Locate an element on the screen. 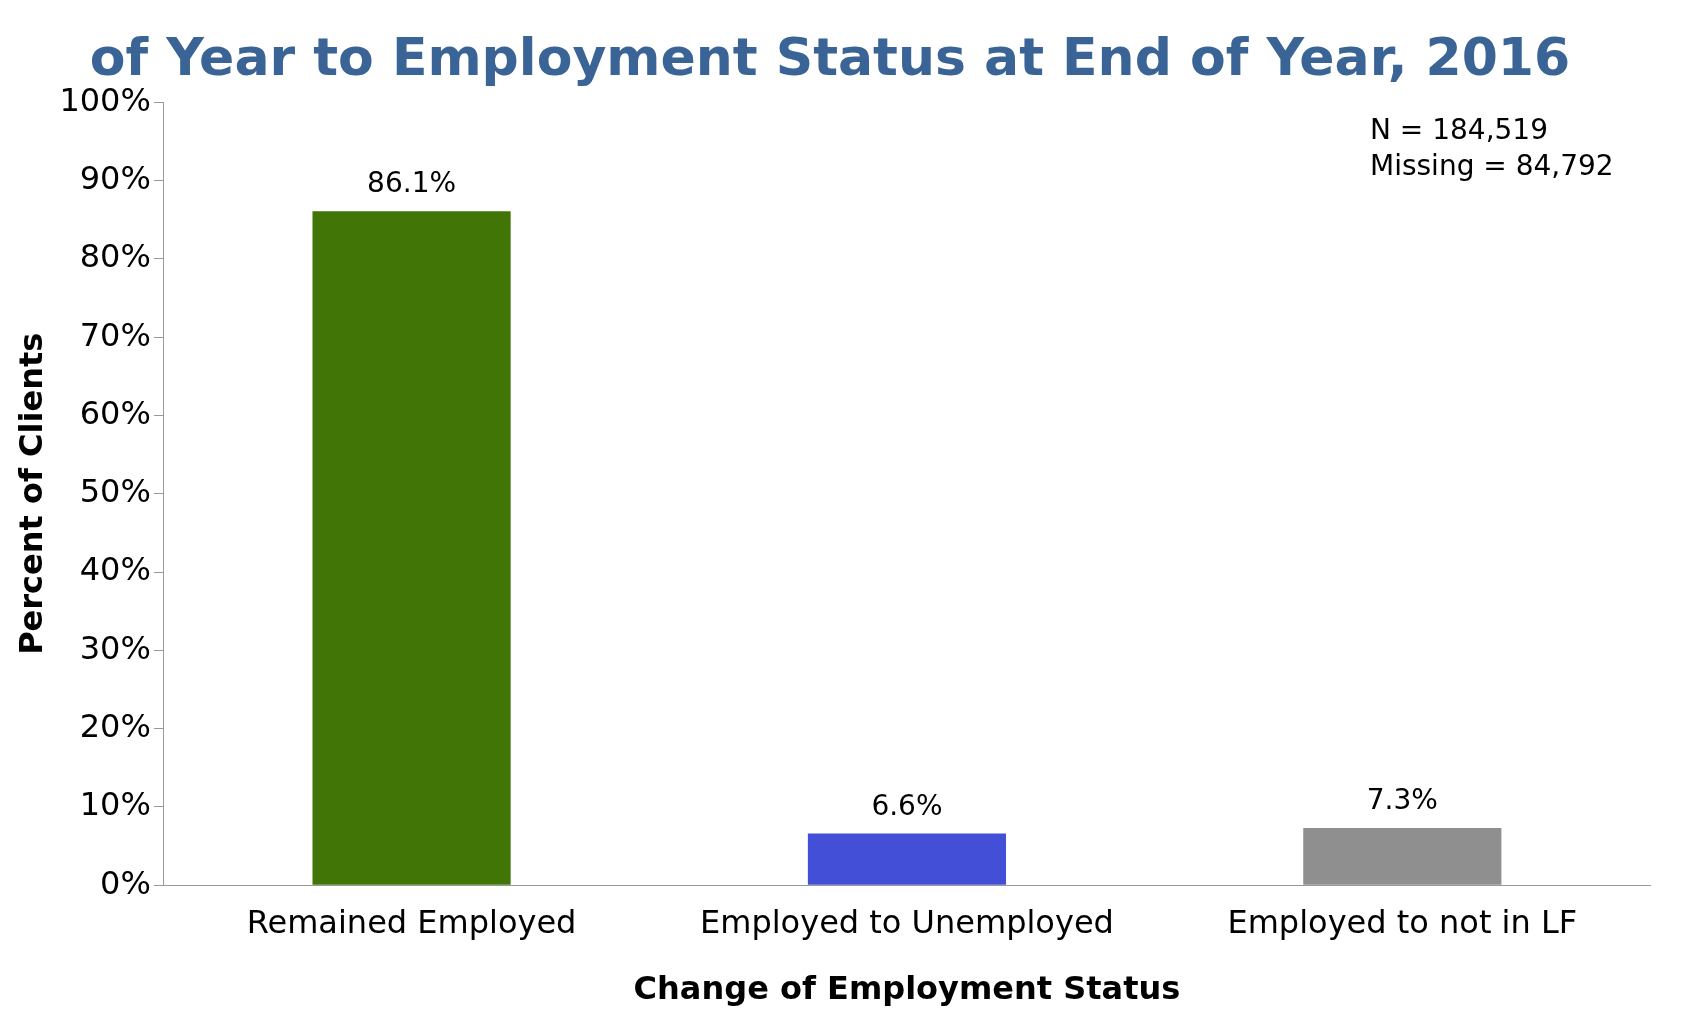 Image resolution: width=1690 pixels, height=1024 pixels. y-tick-label: 40% is located at coordinates (115, 569).